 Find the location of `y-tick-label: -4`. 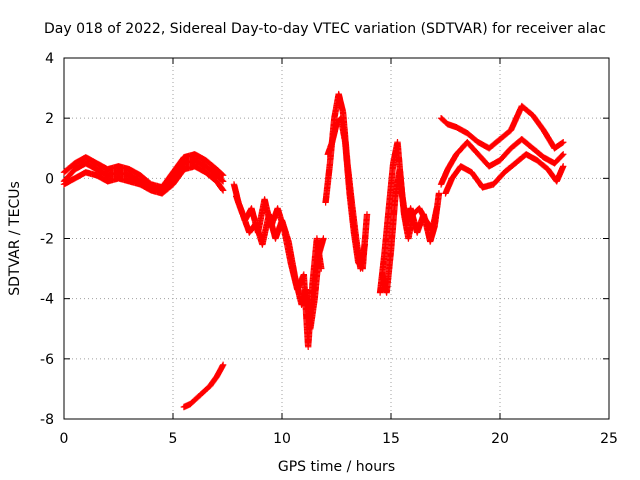

y-tick-label: -4 is located at coordinates (47, 300).